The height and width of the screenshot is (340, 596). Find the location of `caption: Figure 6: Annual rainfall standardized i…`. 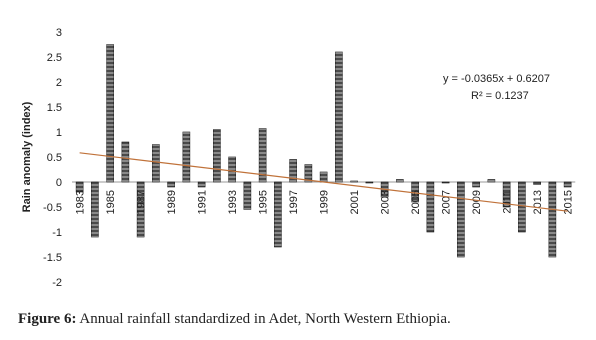

caption: Figure 6: Annual rainfall standardized i… is located at coordinates (234, 319).